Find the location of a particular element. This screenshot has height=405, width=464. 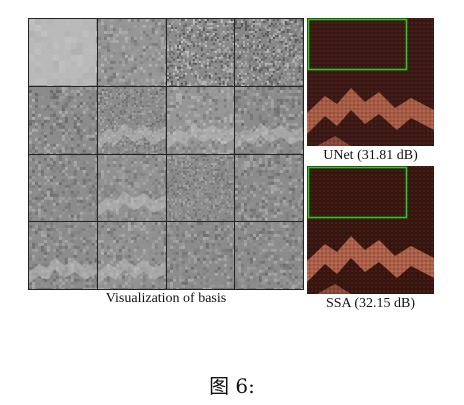

ssa-result-image is located at coordinates (370, 230).